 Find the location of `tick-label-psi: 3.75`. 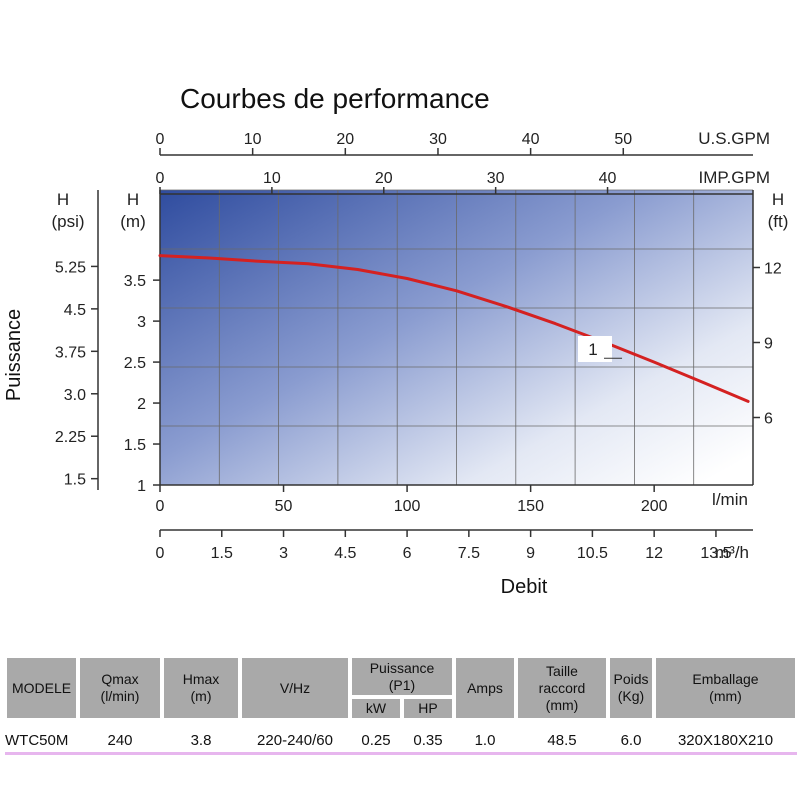

tick-label-psi: 3.75 is located at coordinates (70, 352).